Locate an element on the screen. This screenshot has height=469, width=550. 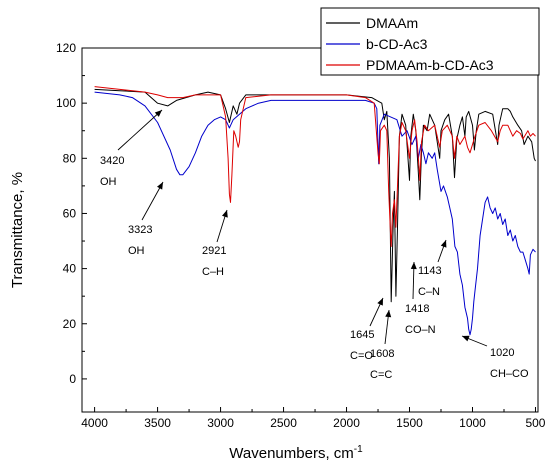
x-axis-title: Wavenumbers, cm-1 is located at coordinates (296, 453).